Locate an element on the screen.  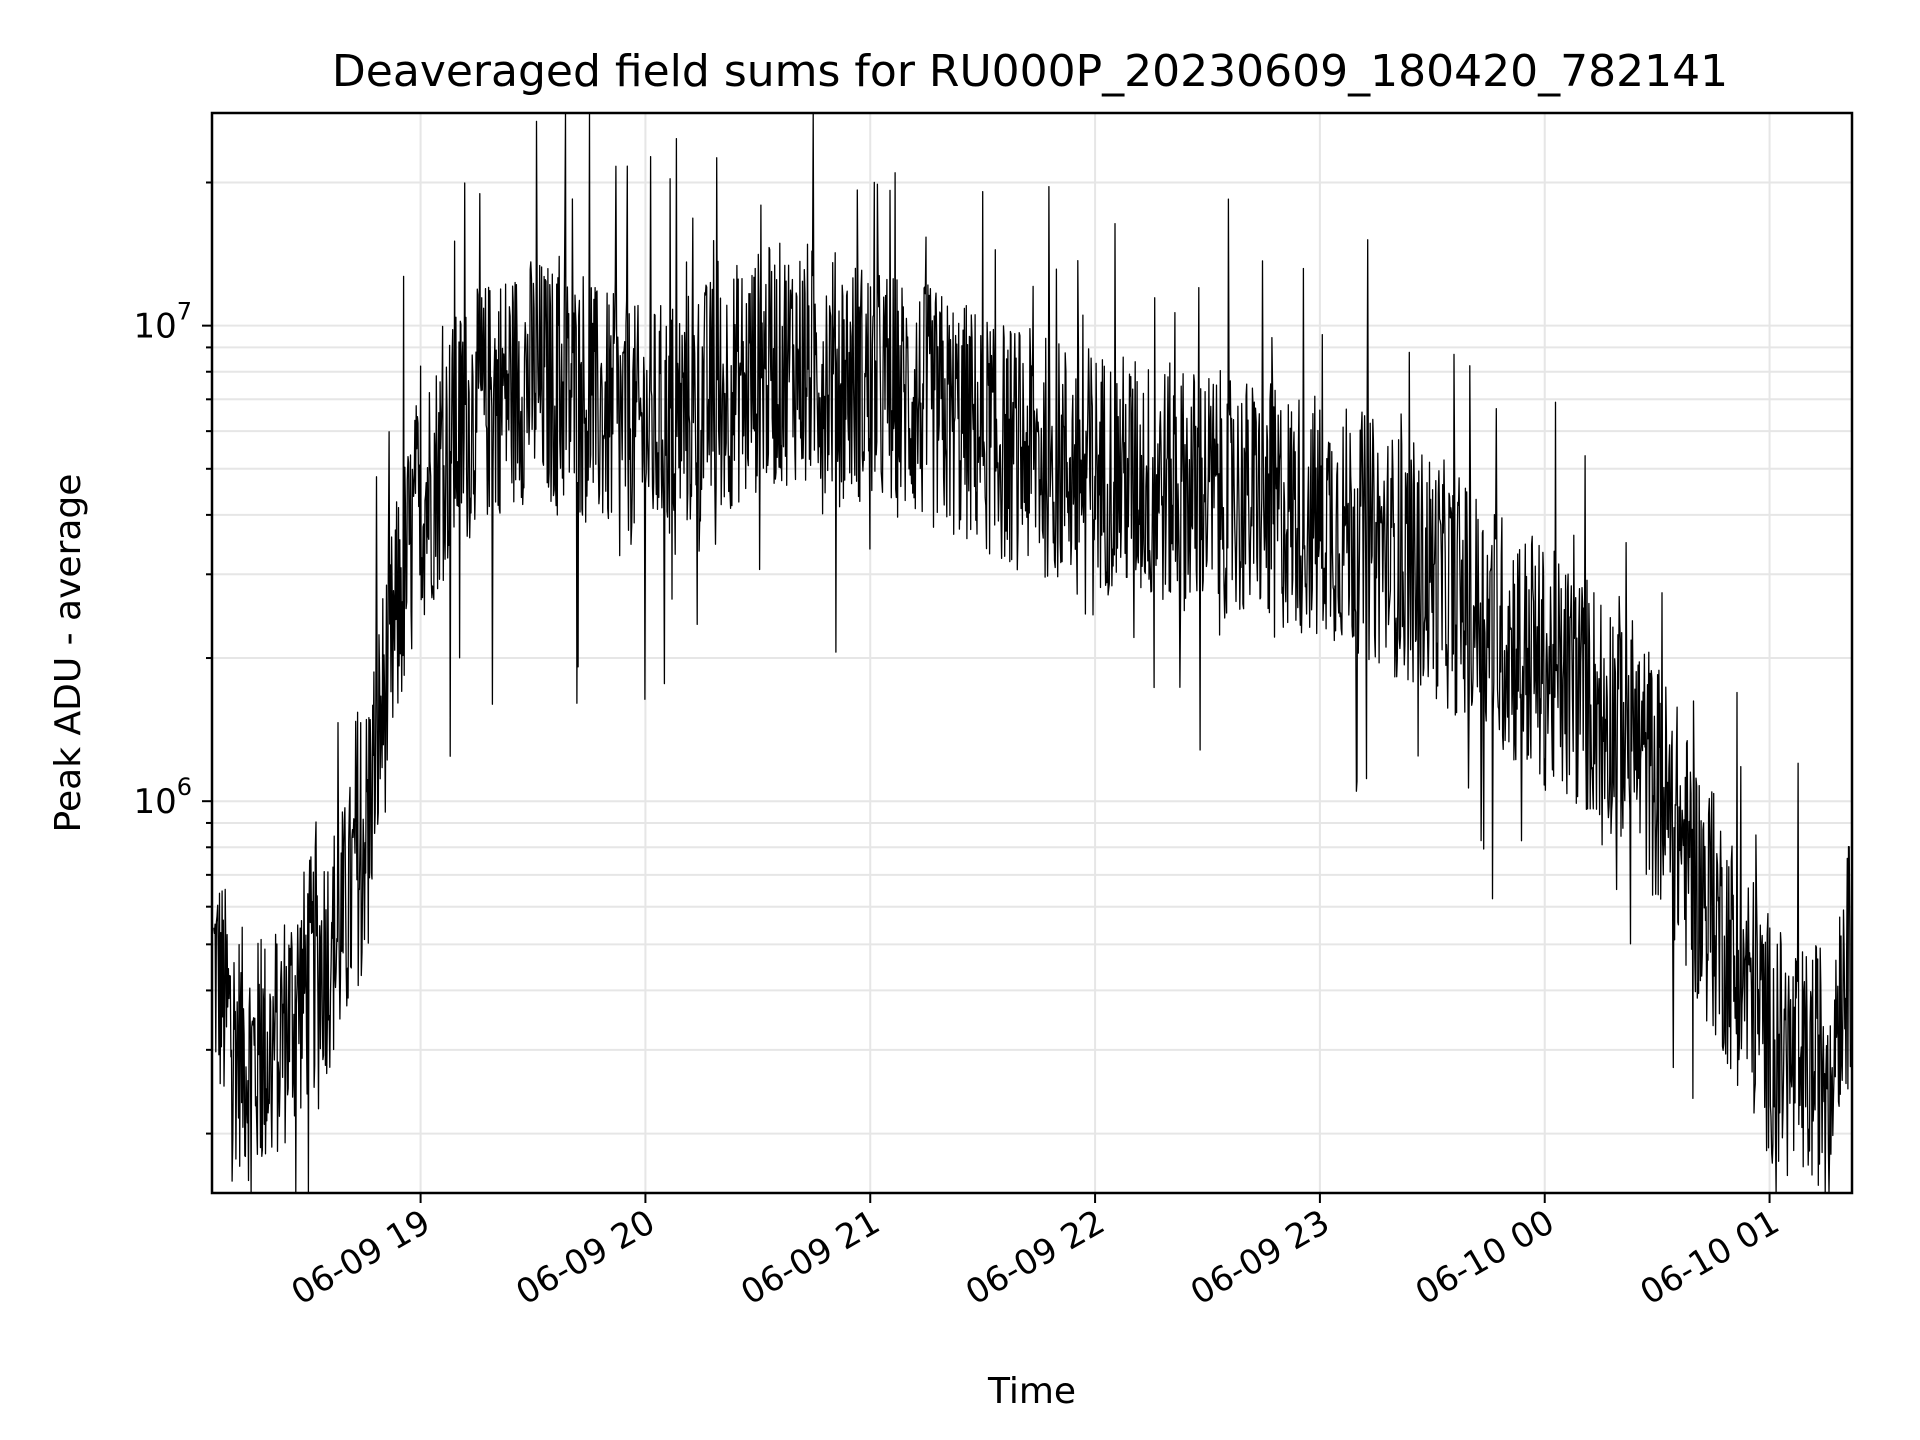
x-tick-label: 06-09 23 is located at coordinates (1260, 1257).